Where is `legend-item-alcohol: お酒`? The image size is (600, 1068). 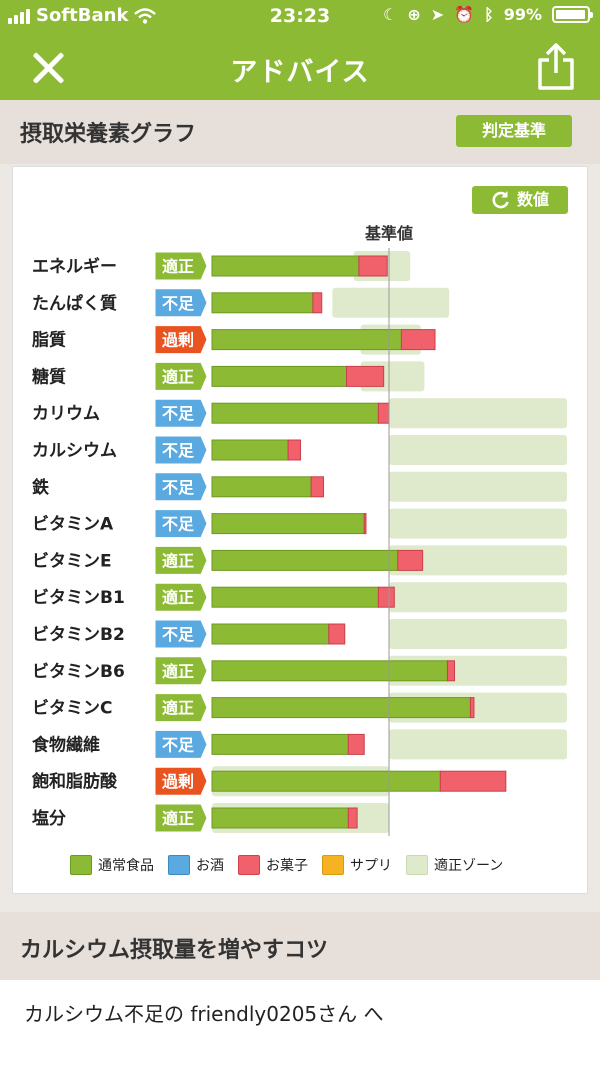
legend-item-alcohol: お酒 is located at coordinates (196, 865).